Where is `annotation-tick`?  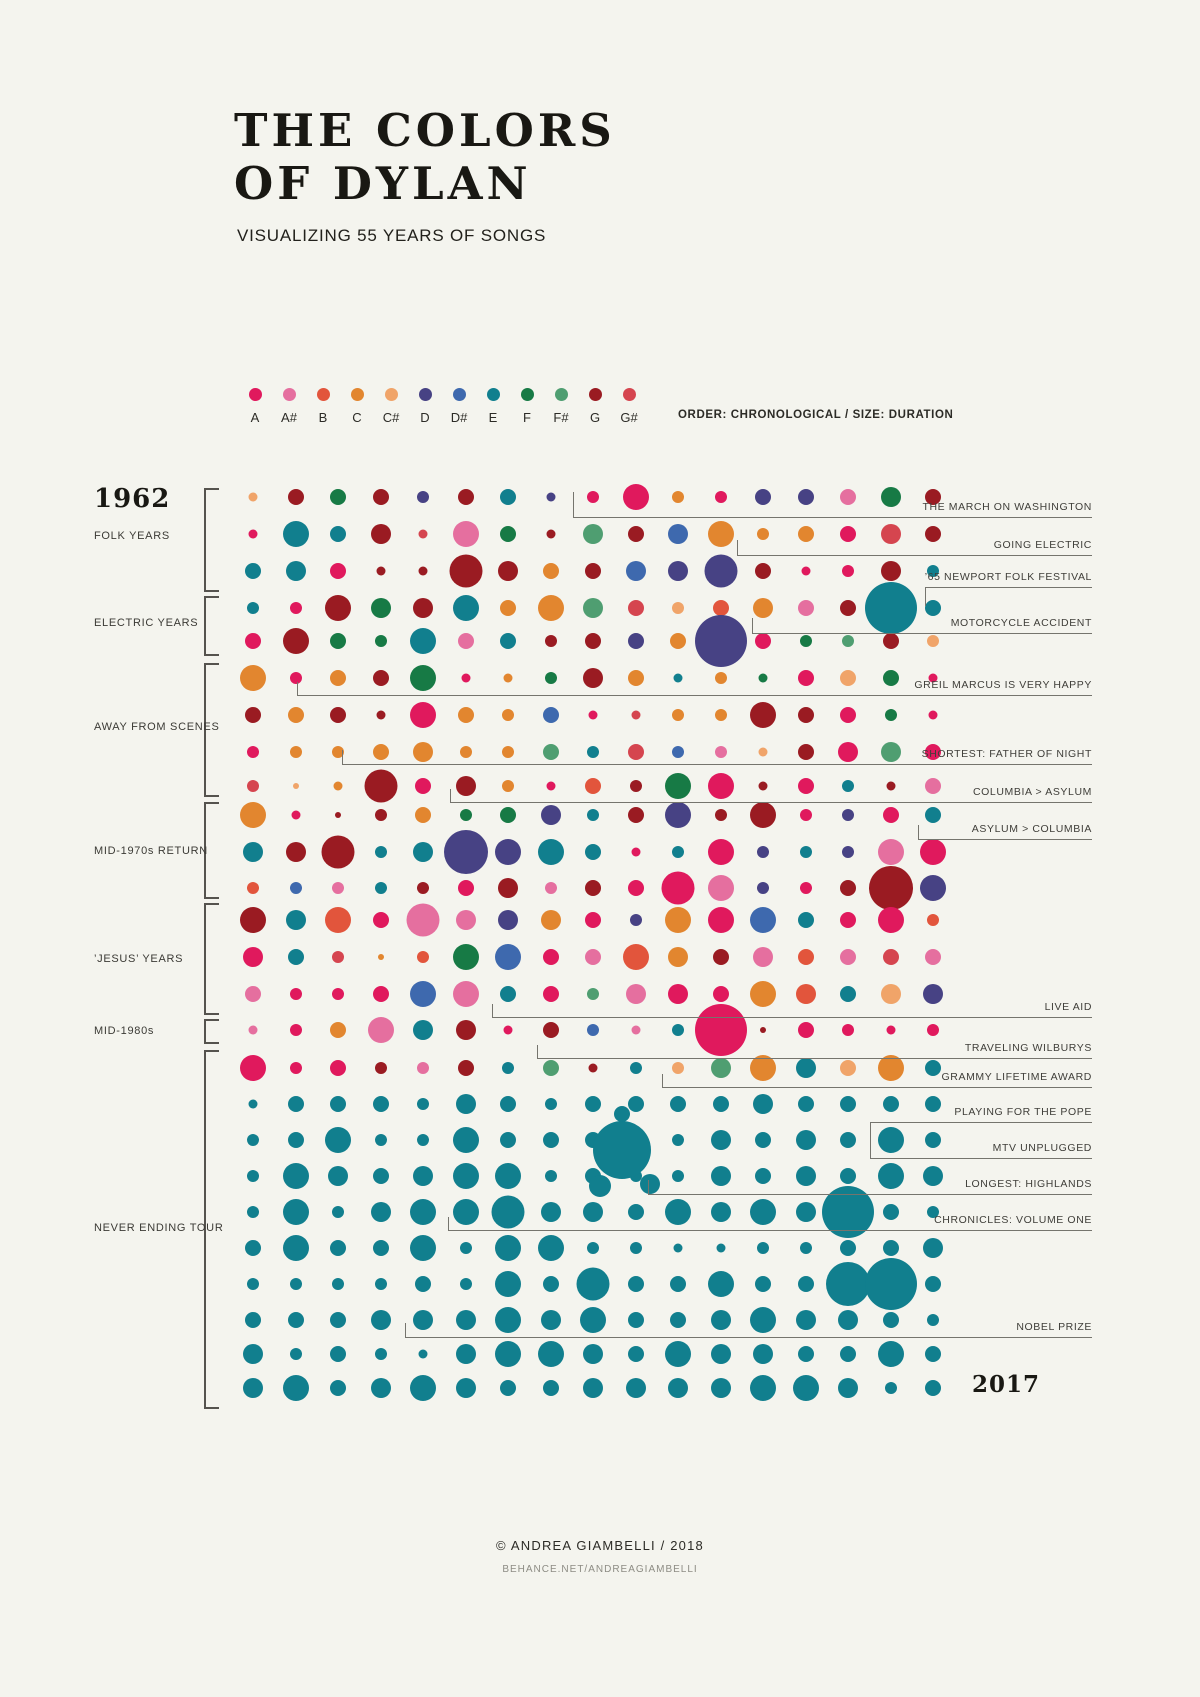 annotation-tick is located at coordinates (492, 1010).